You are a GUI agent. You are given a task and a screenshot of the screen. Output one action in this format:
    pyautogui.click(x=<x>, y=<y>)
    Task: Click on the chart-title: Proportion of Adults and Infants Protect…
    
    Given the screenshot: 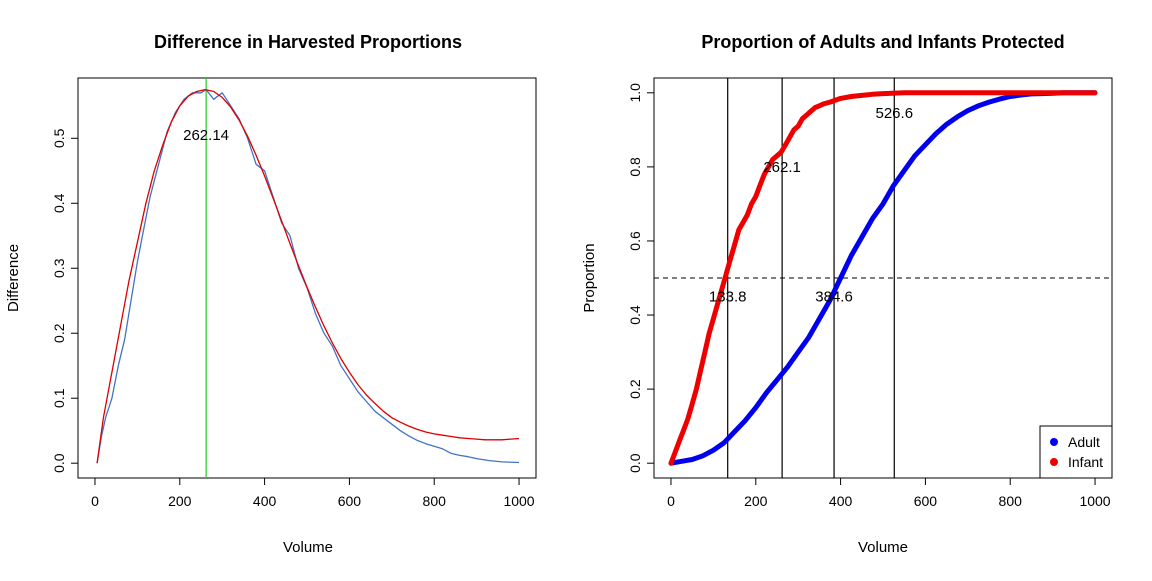 What is the action you would take?
    pyautogui.click(x=882, y=42)
    